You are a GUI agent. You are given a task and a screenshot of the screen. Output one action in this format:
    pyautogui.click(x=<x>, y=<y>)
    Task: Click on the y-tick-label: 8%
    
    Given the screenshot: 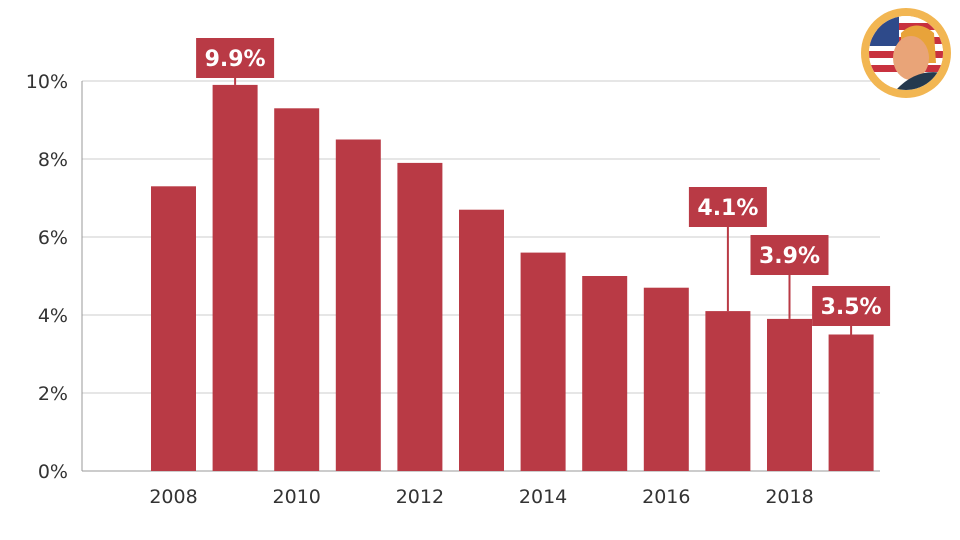 What is the action you would take?
    pyautogui.click(x=53, y=160)
    